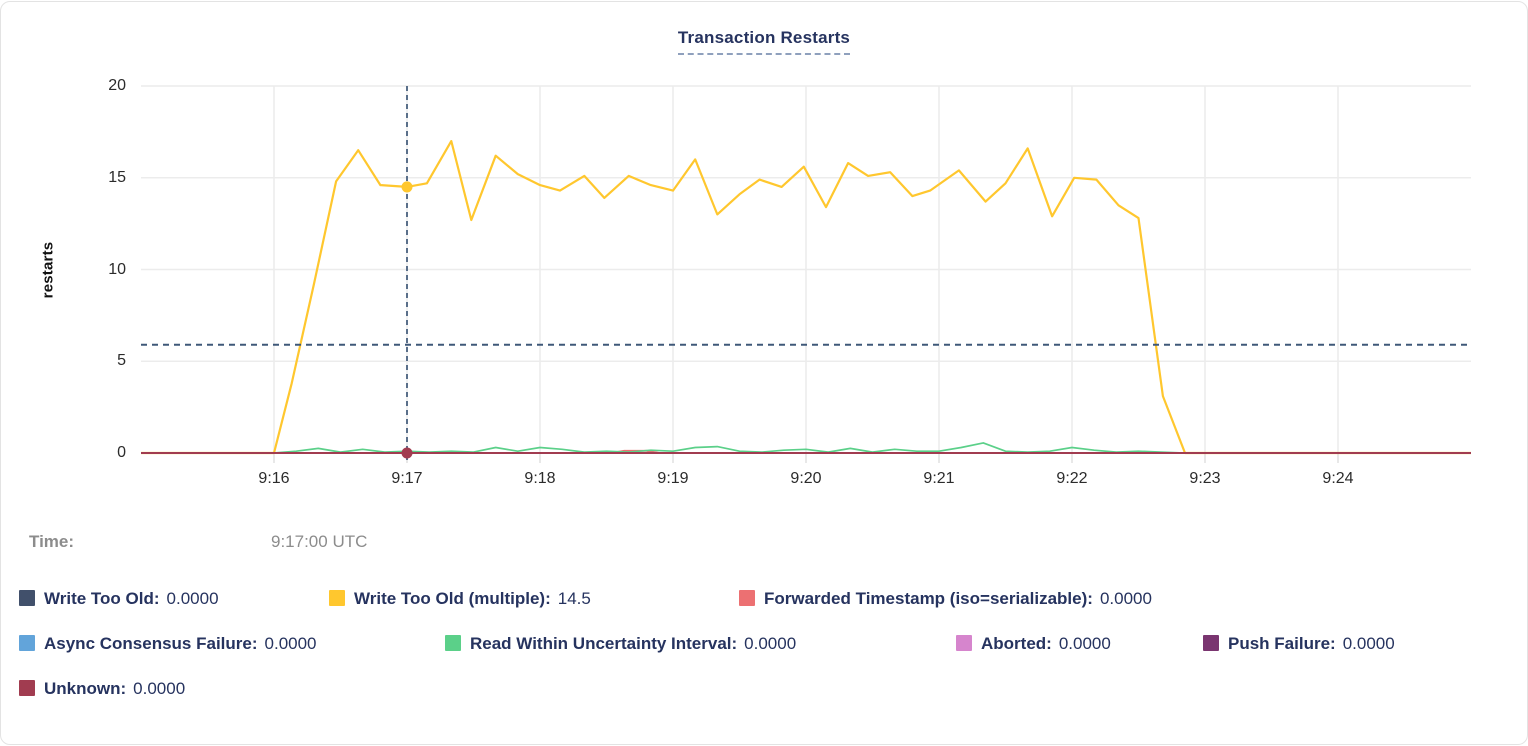 This screenshot has width=1528, height=746. I want to click on chart-title: Transaction Restarts, so click(764, 41).